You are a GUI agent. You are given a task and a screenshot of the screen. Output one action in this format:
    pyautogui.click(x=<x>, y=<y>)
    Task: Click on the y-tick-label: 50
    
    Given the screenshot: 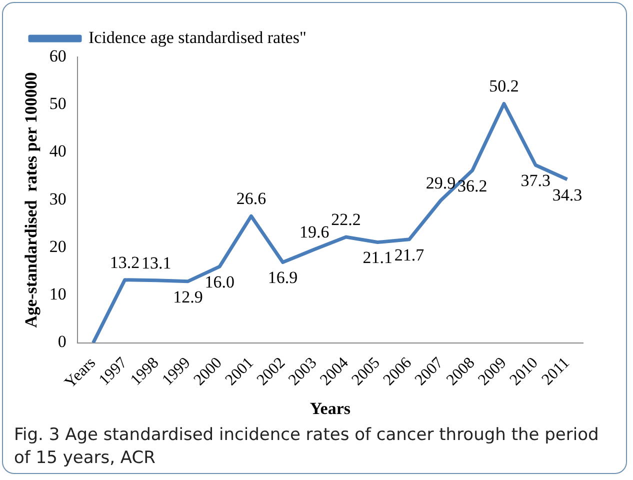 What is the action you would take?
    pyautogui.click(x=57, y=104)
    